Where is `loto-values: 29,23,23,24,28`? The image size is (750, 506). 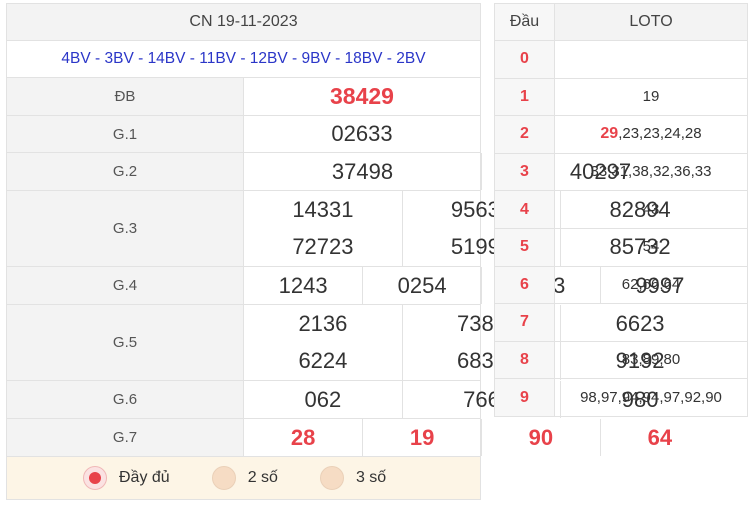 loto-values: 29,23,23,24,28 is located at coordinates (651, 134).